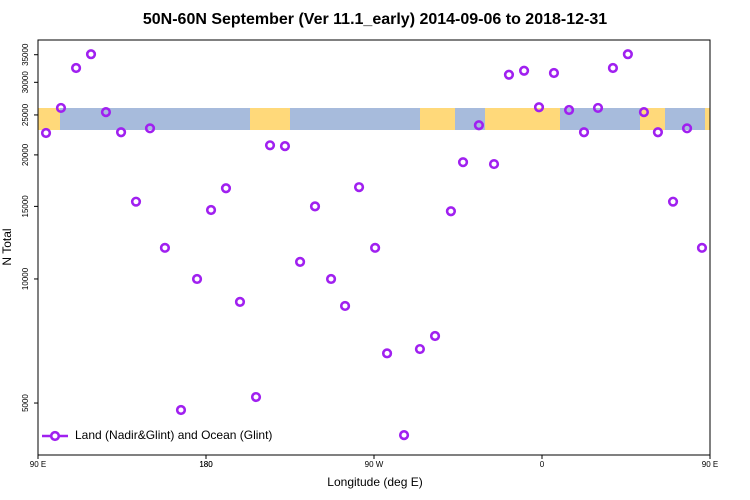 This screenshot has width=750, height=500. Describe the element at coordinates (206, 464) in the screenshot. I see `x-tick-label: 180` at that location.